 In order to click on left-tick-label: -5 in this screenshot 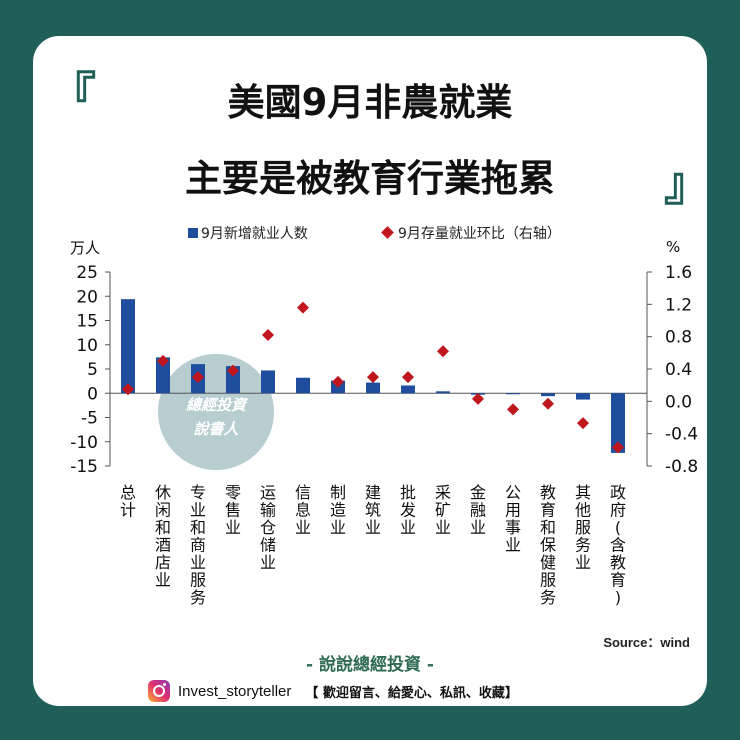, I will do `click(89, 419)`.